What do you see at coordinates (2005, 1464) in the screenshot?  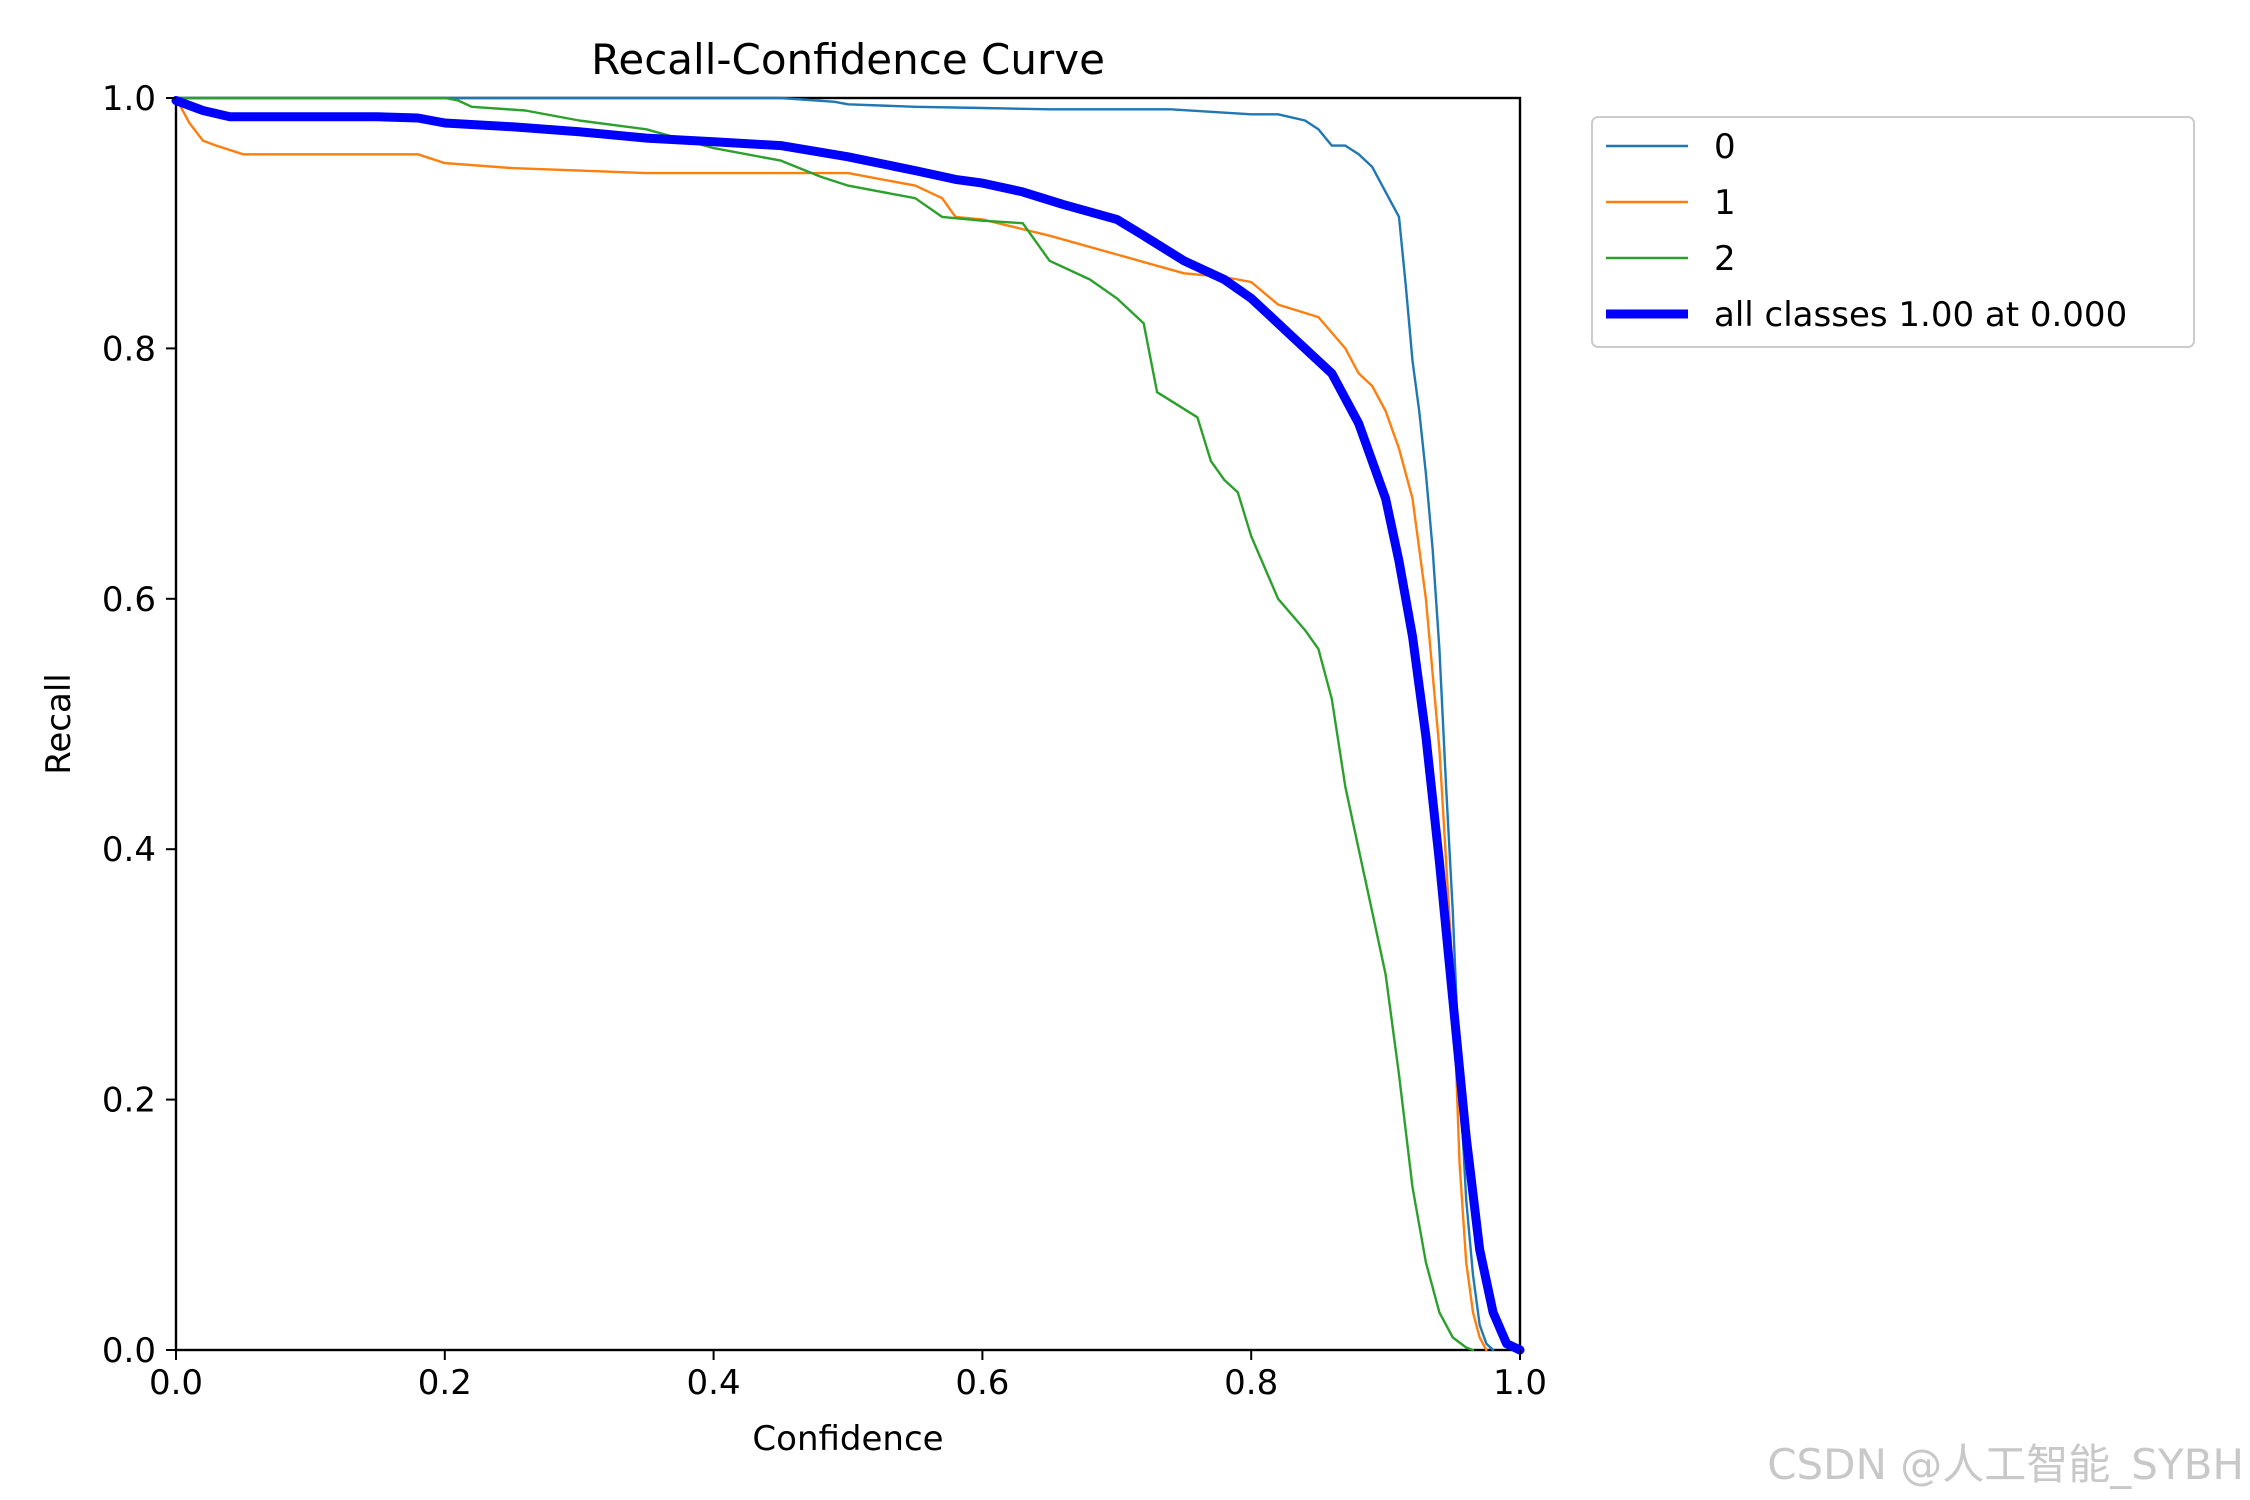 I see `watermark: CSDN @人工智能_SYBH` at bounding box center [2005, 1464].